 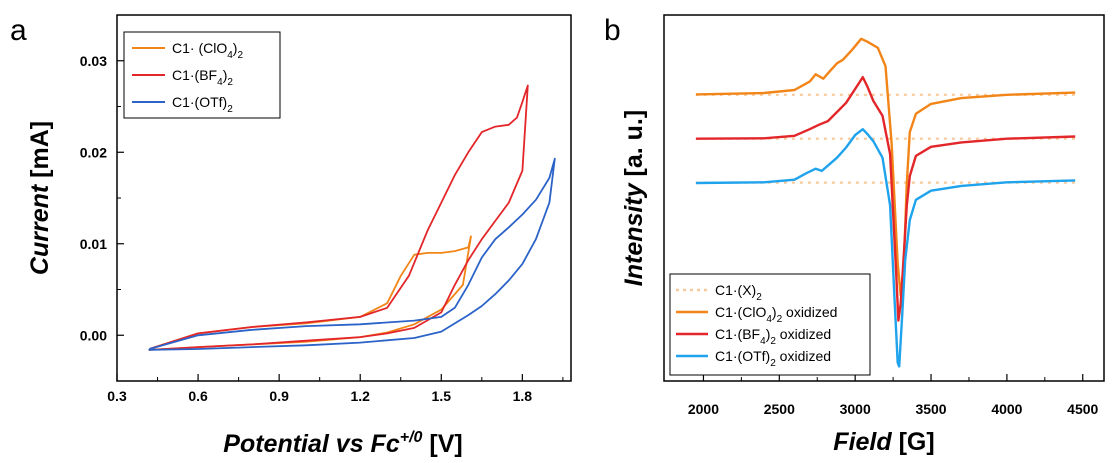 What do you see at coordinates (360, 396) in the screenshot?
I see `panel-a-xtick-label: 1.2` at bounding box center [360, 396].